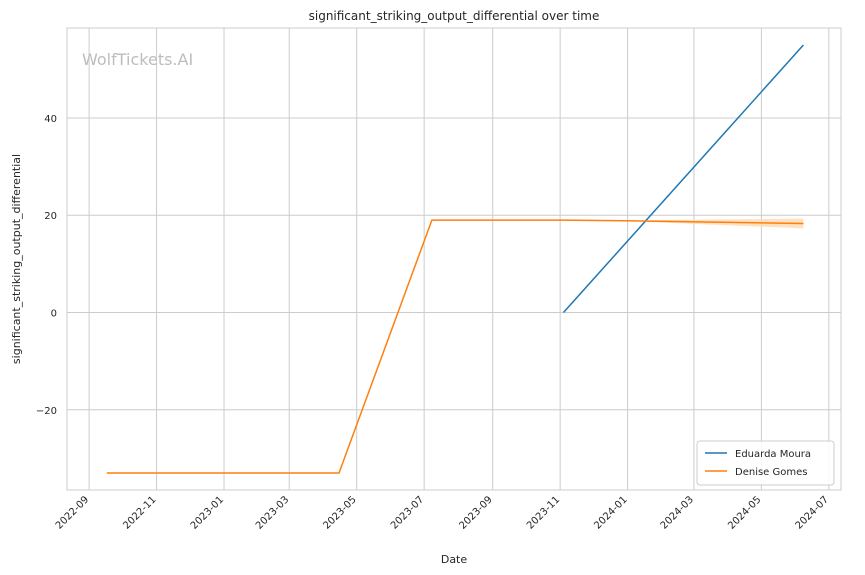 This screenshot has width=865, height=575. What do you see at coordinates (207, 512) in the screenshot?
I see `x-tick-label: 2023-01` at bounding box center [207, 512].